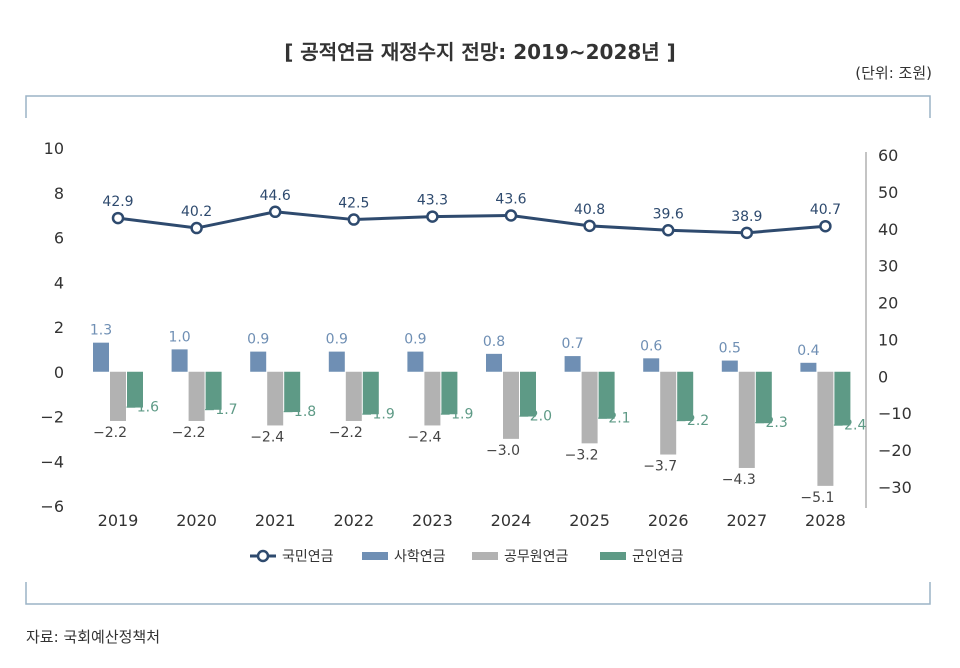 This screenshot has height=668, width=960. What do you see at coordinates (582, 455) in the screenshot?
I see `data-label-공무원연금: −3.2` at bounding box center [582, 455].